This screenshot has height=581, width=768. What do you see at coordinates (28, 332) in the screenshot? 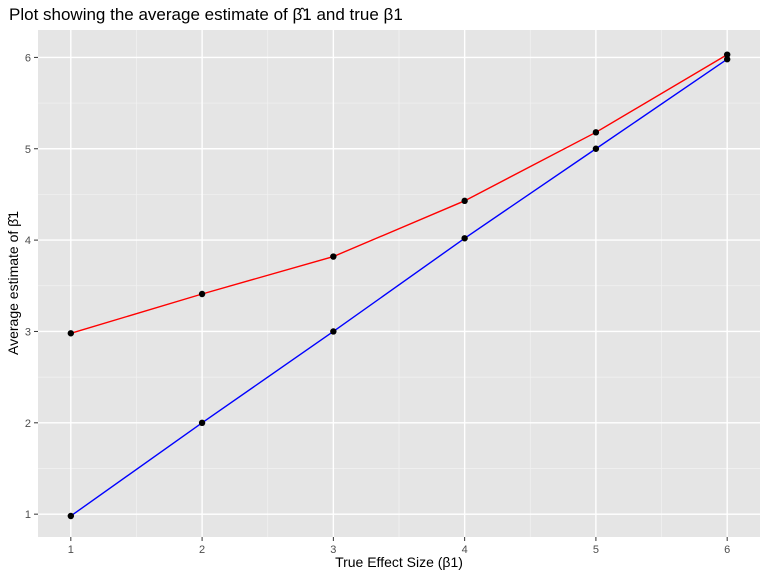
I see `y-tick-label: 3` at bounding box center [28, 332].